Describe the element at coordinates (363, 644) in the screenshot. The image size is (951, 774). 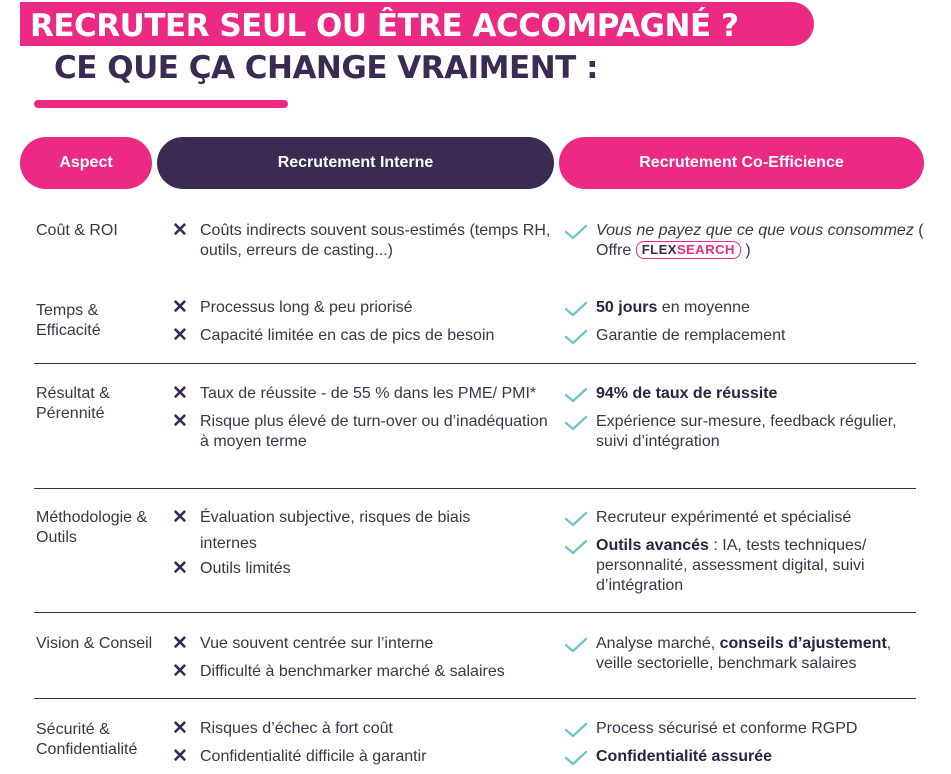
I see `interne-item: ✕ Vue souvent centrée sur l’interne` at that location.